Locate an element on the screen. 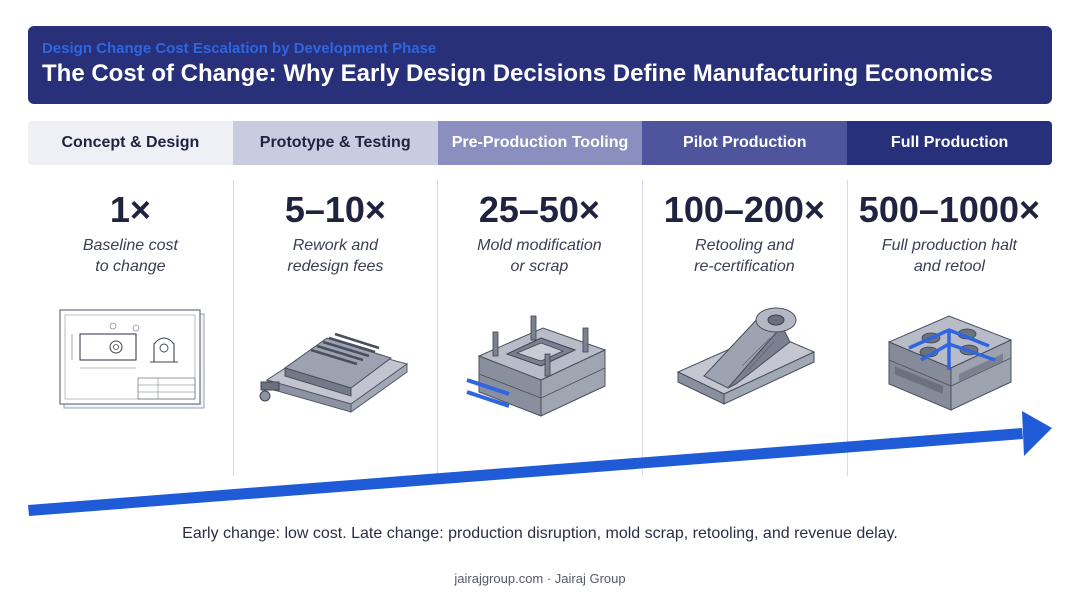 This screenshot has height=603, width=1080. cost-multiplier: 25–50× is located at coordinates (539, 209).